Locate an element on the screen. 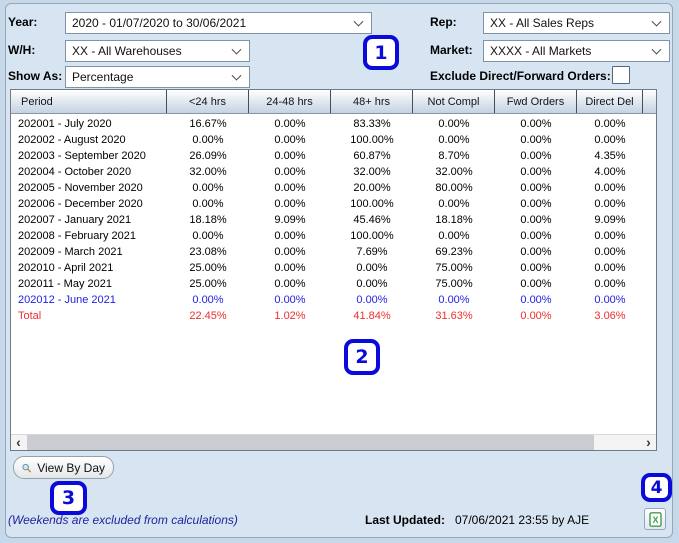 The image size is (679, 543). value-cell: 23.08% is located at coordinates (208, 252).